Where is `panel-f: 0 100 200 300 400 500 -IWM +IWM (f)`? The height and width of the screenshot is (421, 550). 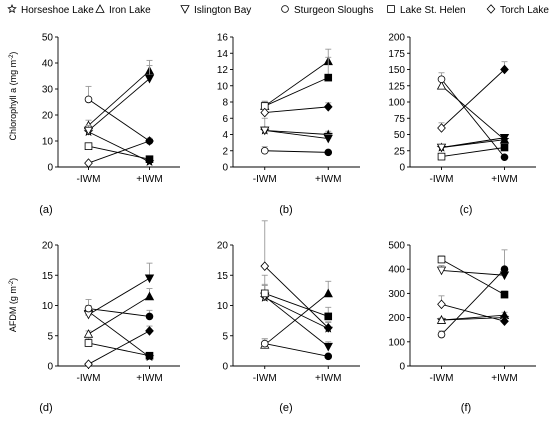 panel-f: 0 100 200 300 400 500 -IWM +IWM (f) is located at coordinates (462, 327).